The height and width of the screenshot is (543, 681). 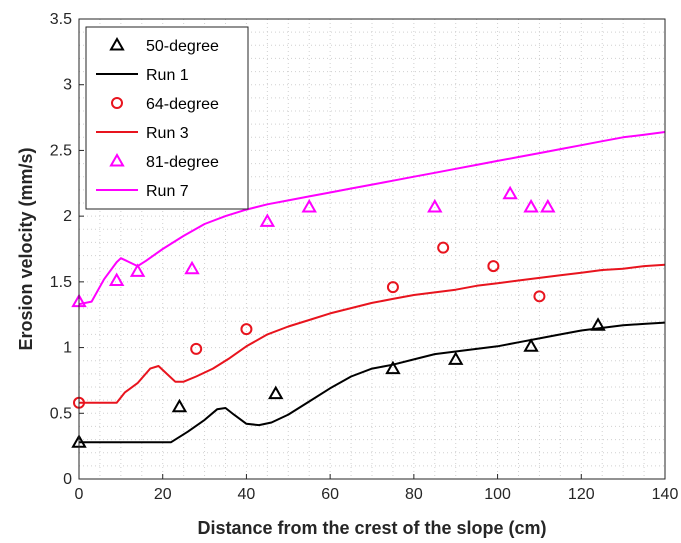 I want to click on y-tick-label: 3.5, so click(x=61, y=19).